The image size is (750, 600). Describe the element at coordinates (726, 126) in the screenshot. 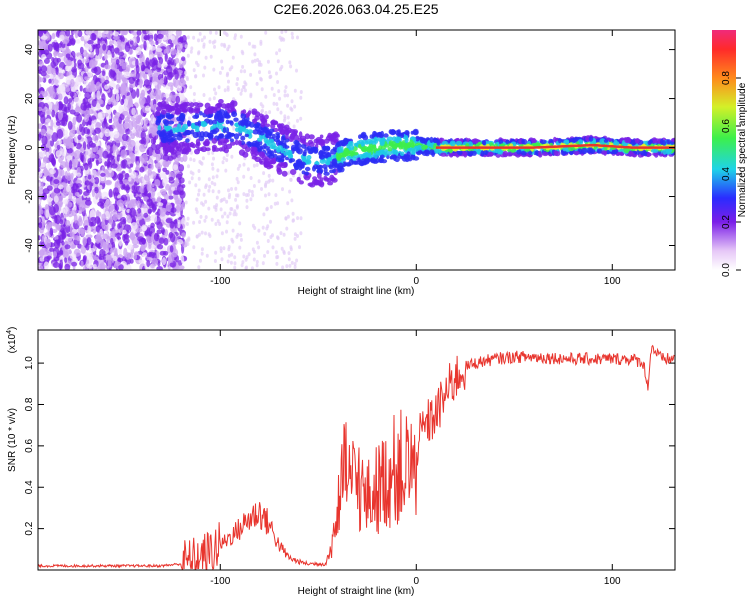

I see `colorbar-tick-label: 0.6` at that location.